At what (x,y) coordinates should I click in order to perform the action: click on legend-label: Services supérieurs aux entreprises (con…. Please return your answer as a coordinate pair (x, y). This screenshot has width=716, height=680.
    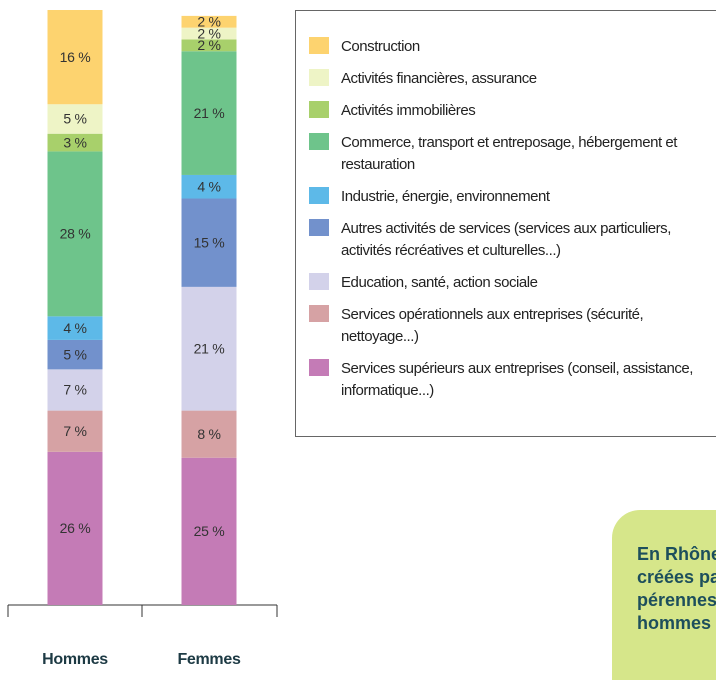
    Looking at the image, I should click on (517, 379).